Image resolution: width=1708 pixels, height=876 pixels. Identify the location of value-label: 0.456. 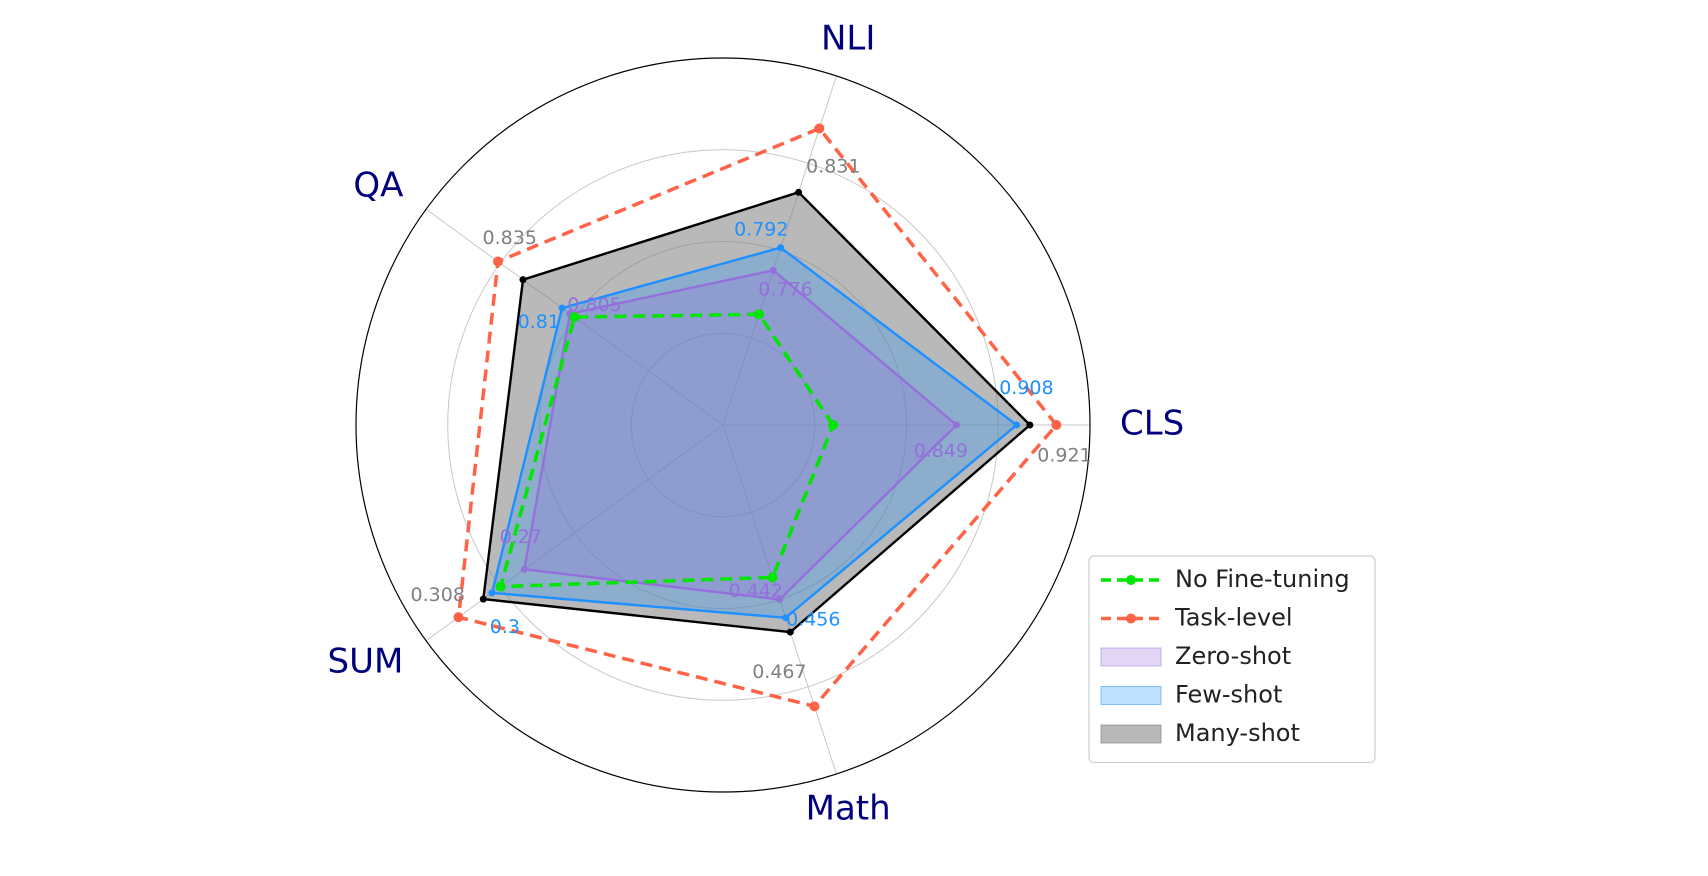
(813, 619).